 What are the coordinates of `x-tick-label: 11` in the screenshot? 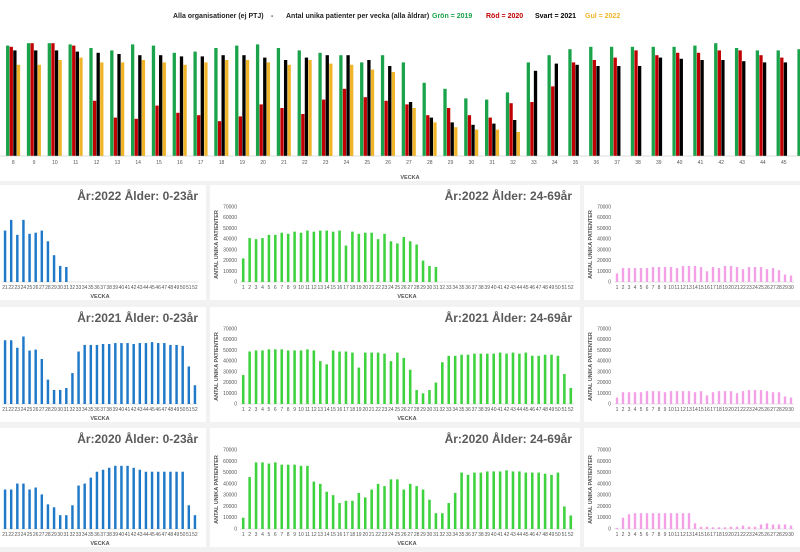 It's located at (75, 163).